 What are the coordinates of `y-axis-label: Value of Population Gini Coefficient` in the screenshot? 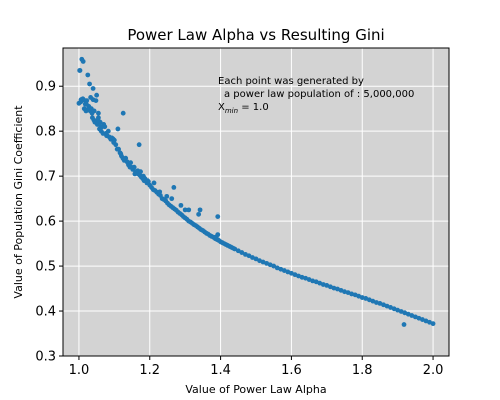 It's located at (18, 202).